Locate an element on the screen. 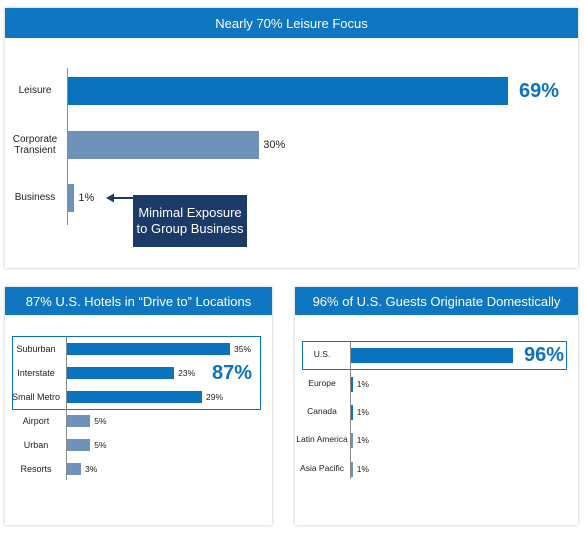 The height and width of the screenshot is (538, 584). category-label: Business is located at coordinates (35, 198).